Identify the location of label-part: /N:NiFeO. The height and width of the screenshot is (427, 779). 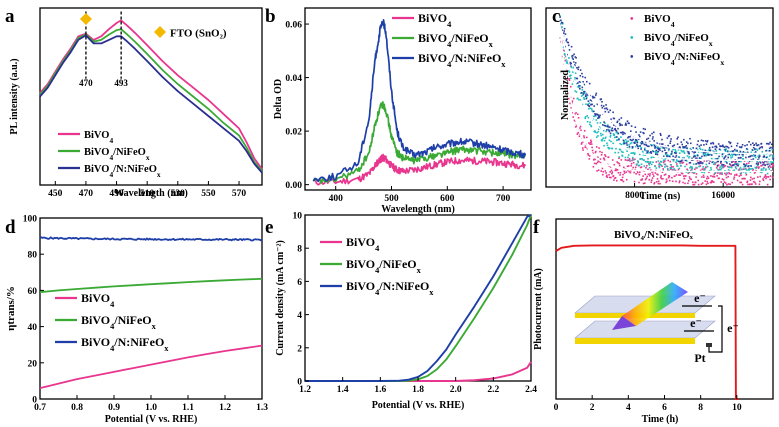
(697, 57).